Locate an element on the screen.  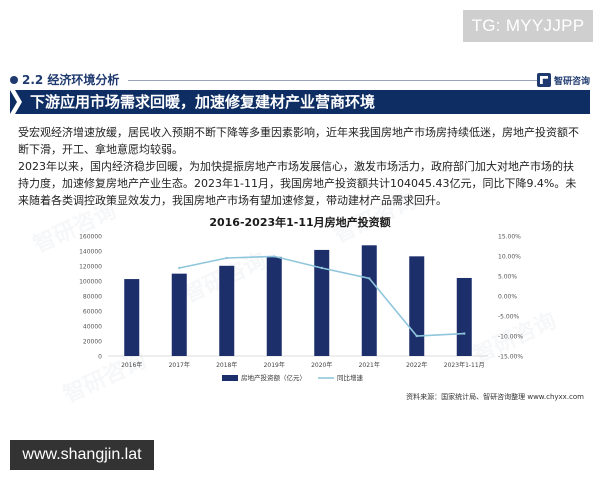
x-tick-label: 2020年 is located at coordinates (321, 365).